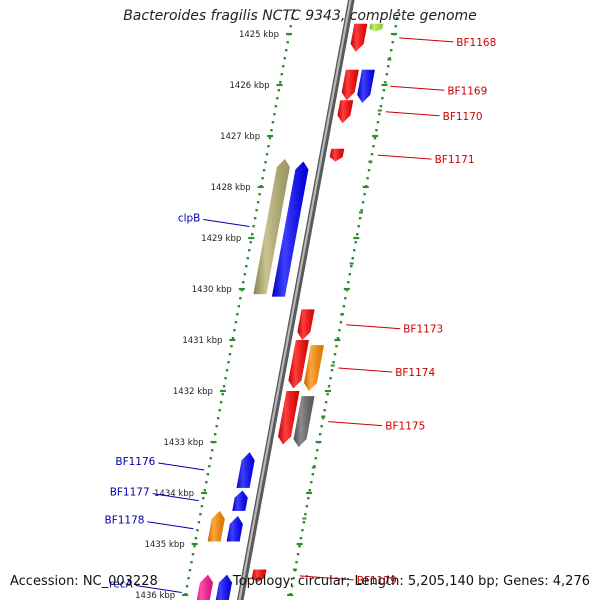 Image resolution: width=600 pixels, height=600 pixels. Describe the element at coordinates (455, 160) in the screenshot. I see `gene-label: BF1171` at that location.